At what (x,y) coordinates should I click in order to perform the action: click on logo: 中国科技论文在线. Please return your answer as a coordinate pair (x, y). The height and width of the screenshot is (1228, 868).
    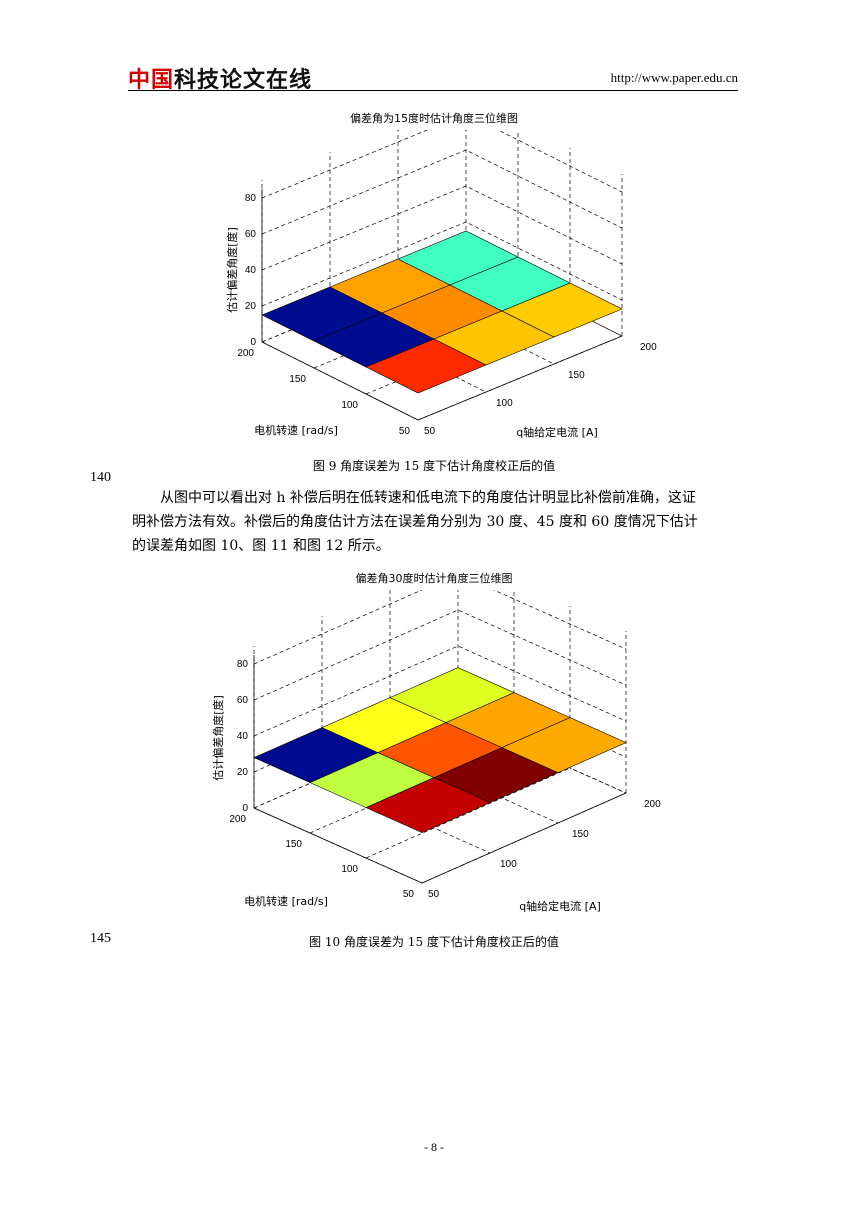
    Looking at the image, I should click on (220, 78).